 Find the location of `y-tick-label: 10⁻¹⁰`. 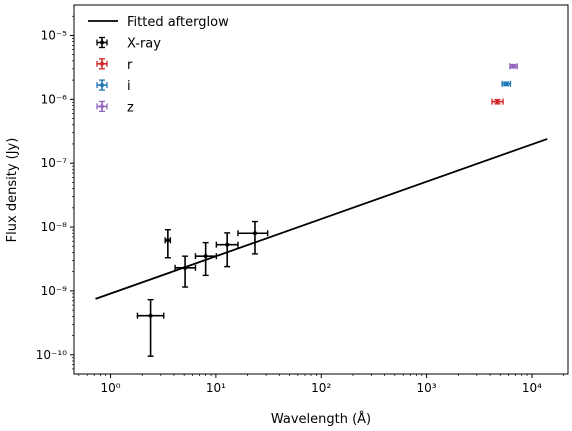

y-tick-label: 10⁻¹⁰ is located at coordinates (51, 355).